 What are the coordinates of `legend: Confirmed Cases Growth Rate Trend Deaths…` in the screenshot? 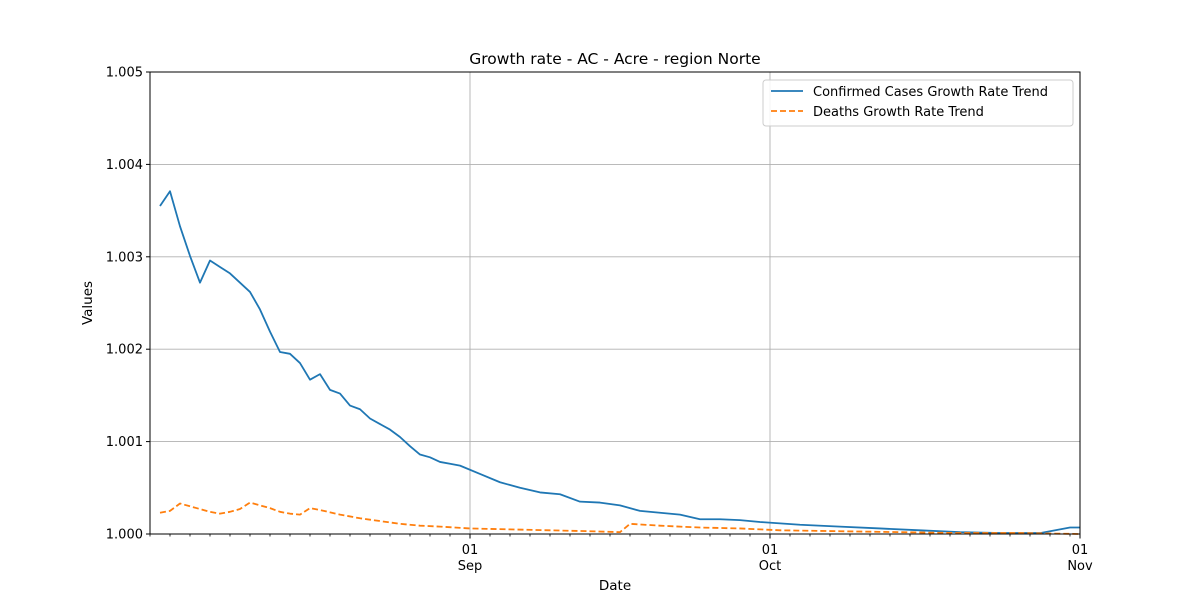 It's located at (918, 103).